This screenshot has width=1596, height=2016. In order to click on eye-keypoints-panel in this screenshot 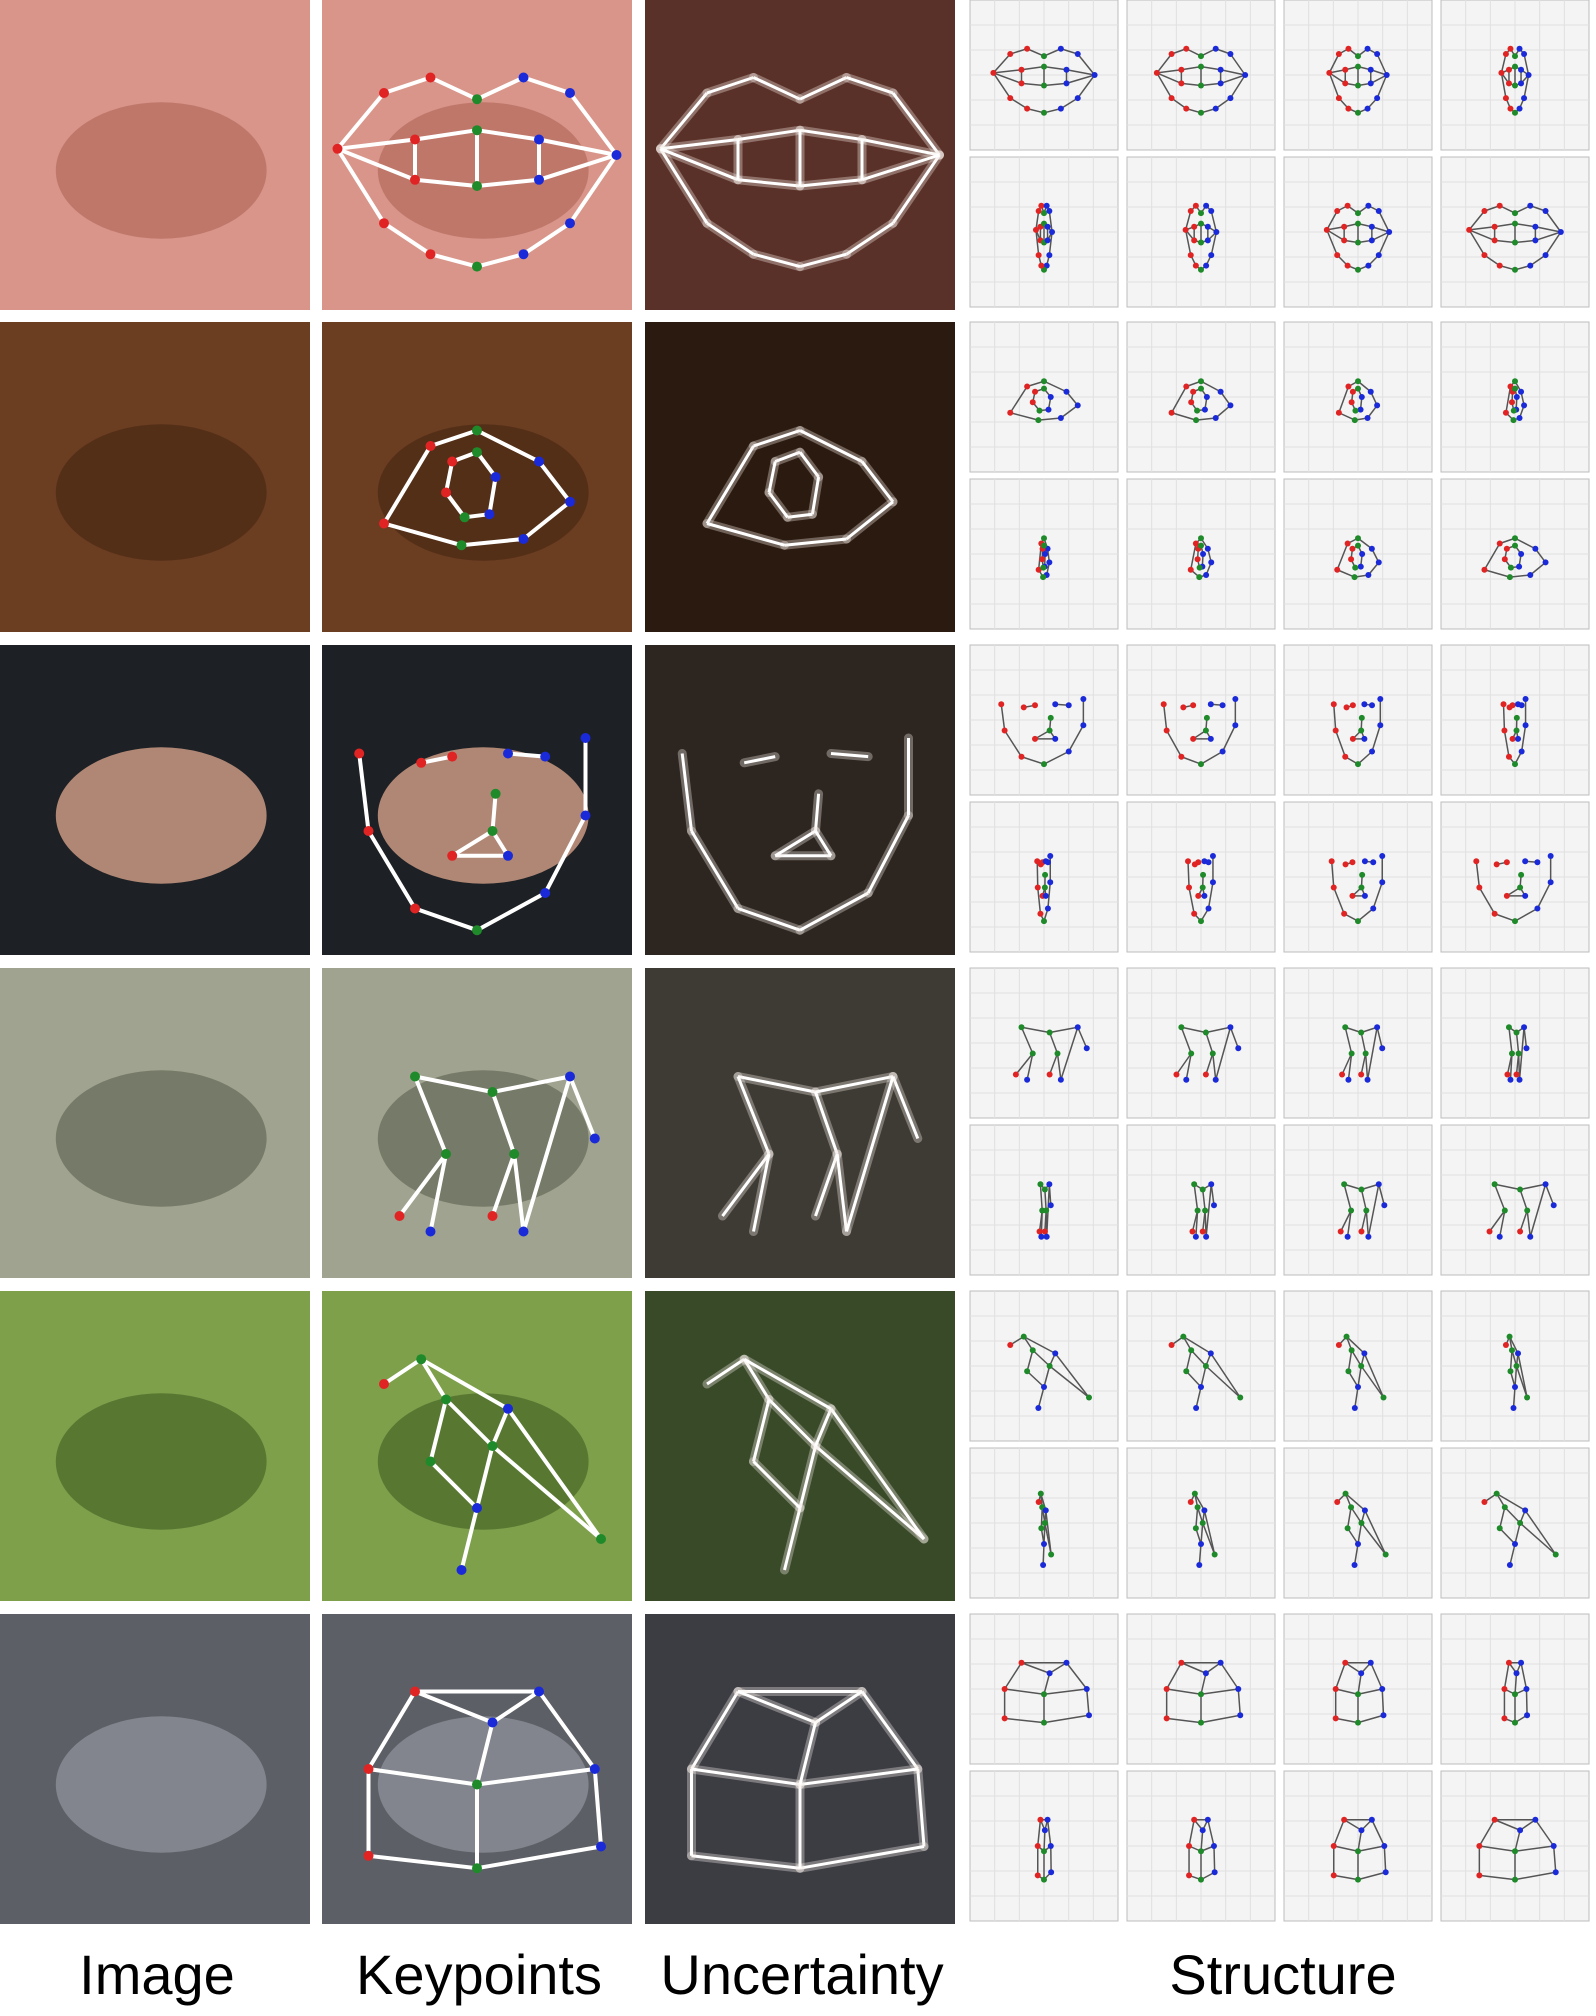, I will do `click(477, 477)`.